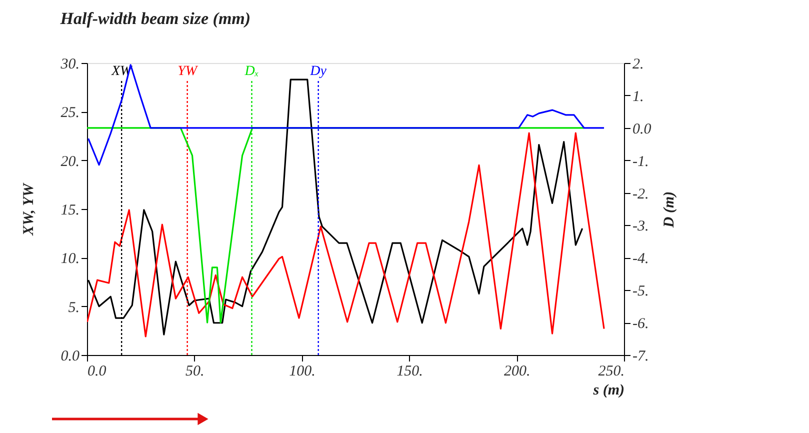  What do you see at coordinates (74, 308) in the screenshot?
I see `y-tick-label: 5.` at bounding box center [74, 308].